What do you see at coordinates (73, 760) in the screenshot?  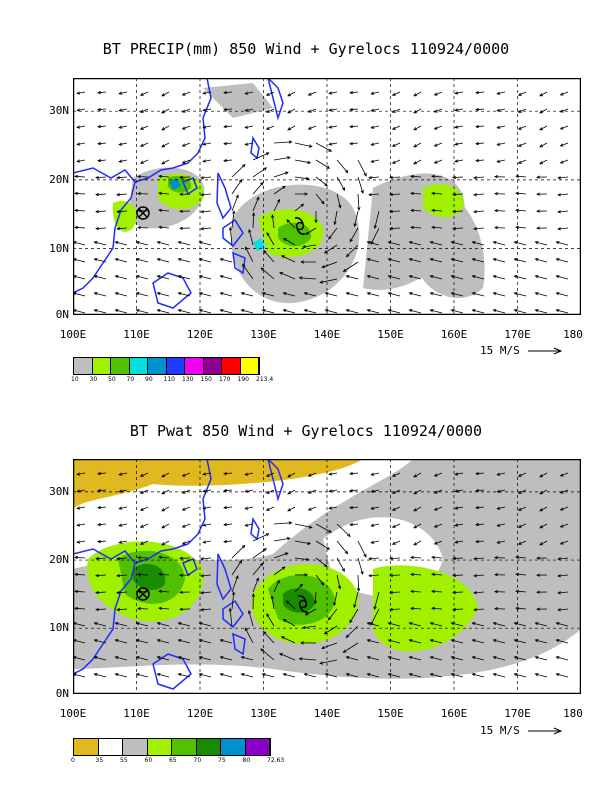 I see `colorbar-label: 0` at bounding box center [73, 760].